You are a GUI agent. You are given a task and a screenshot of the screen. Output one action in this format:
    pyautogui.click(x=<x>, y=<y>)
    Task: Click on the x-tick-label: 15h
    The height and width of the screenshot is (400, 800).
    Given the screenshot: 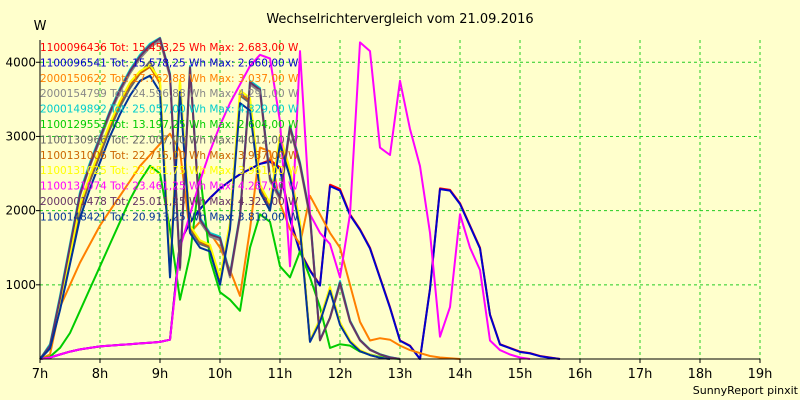 What is the action you would take?
    pyautogui.click(x=520, y=374)
    